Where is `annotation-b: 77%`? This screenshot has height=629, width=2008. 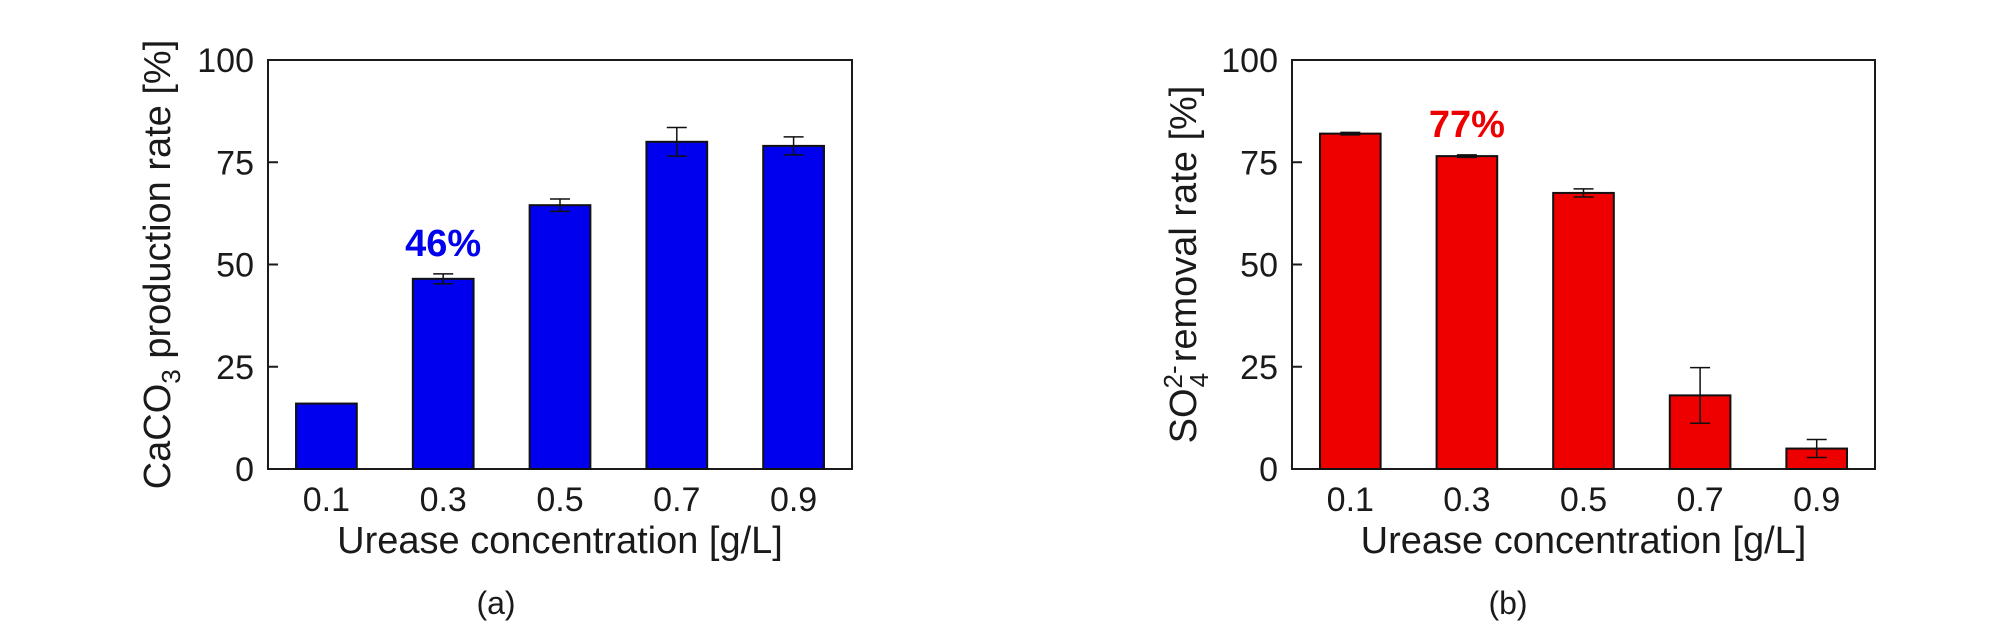
annotation-b: 77% is located at coordinates (1467, 125).